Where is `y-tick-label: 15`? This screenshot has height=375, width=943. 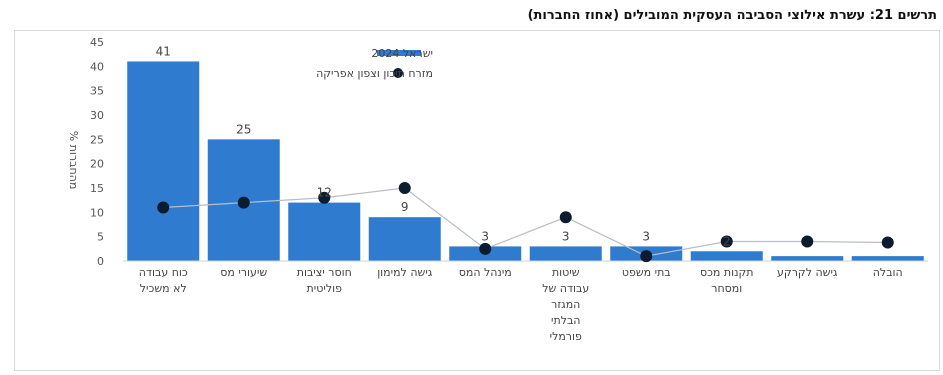
y-tick-label: 15 is located at coordinates (97, 188).